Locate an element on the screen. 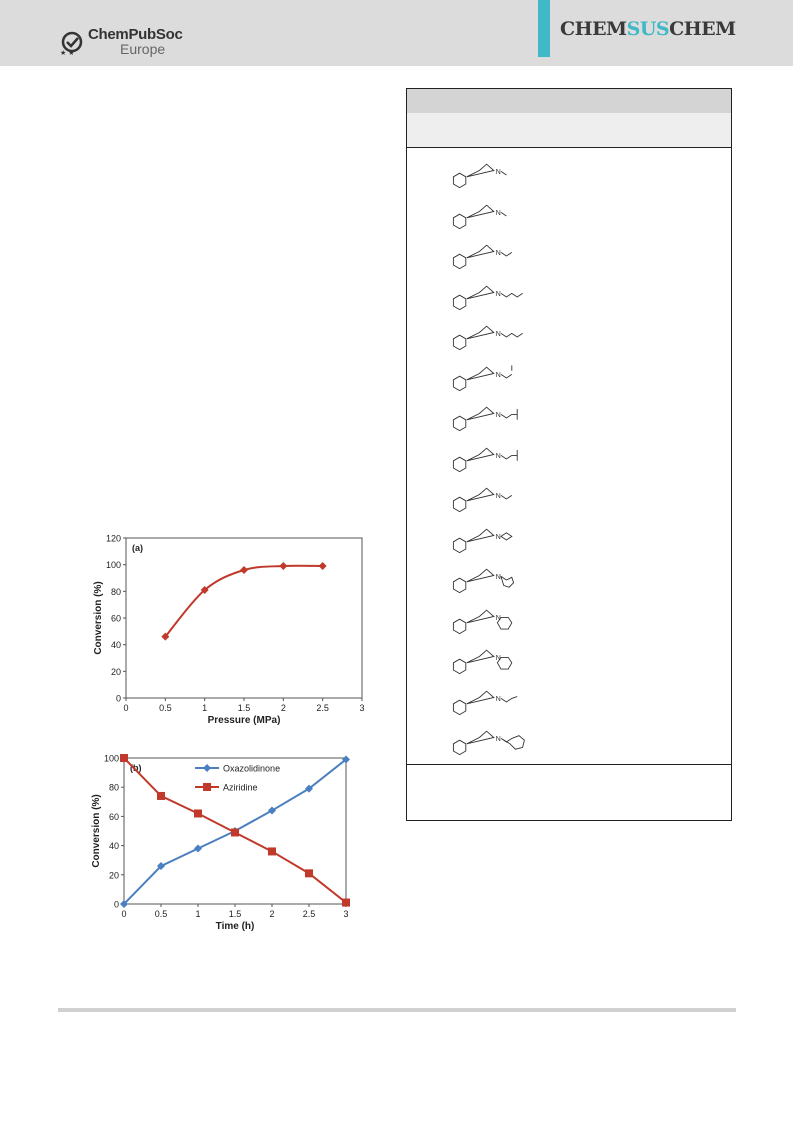 This screenshot has height=1121, width=793. page-header: ★ ★ ChemPubSoc Europe CHEMSUSCHEM is located at coordinates (396, 33).